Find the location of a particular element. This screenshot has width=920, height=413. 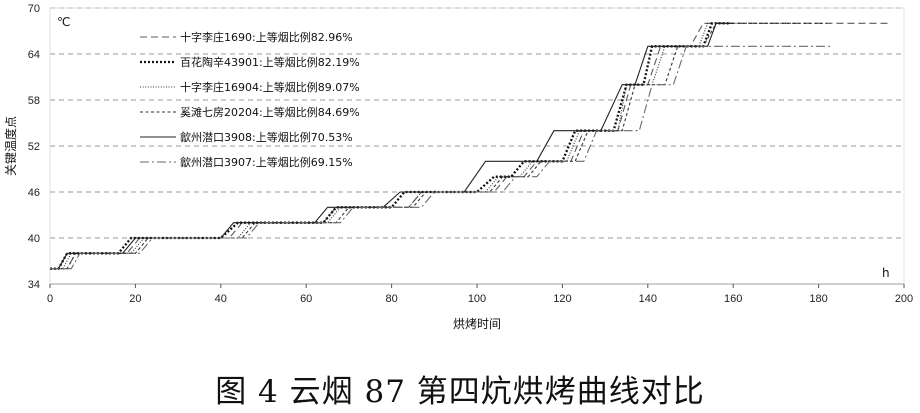

y-tick-label-6: 70 is located at coordinates (34, 9).